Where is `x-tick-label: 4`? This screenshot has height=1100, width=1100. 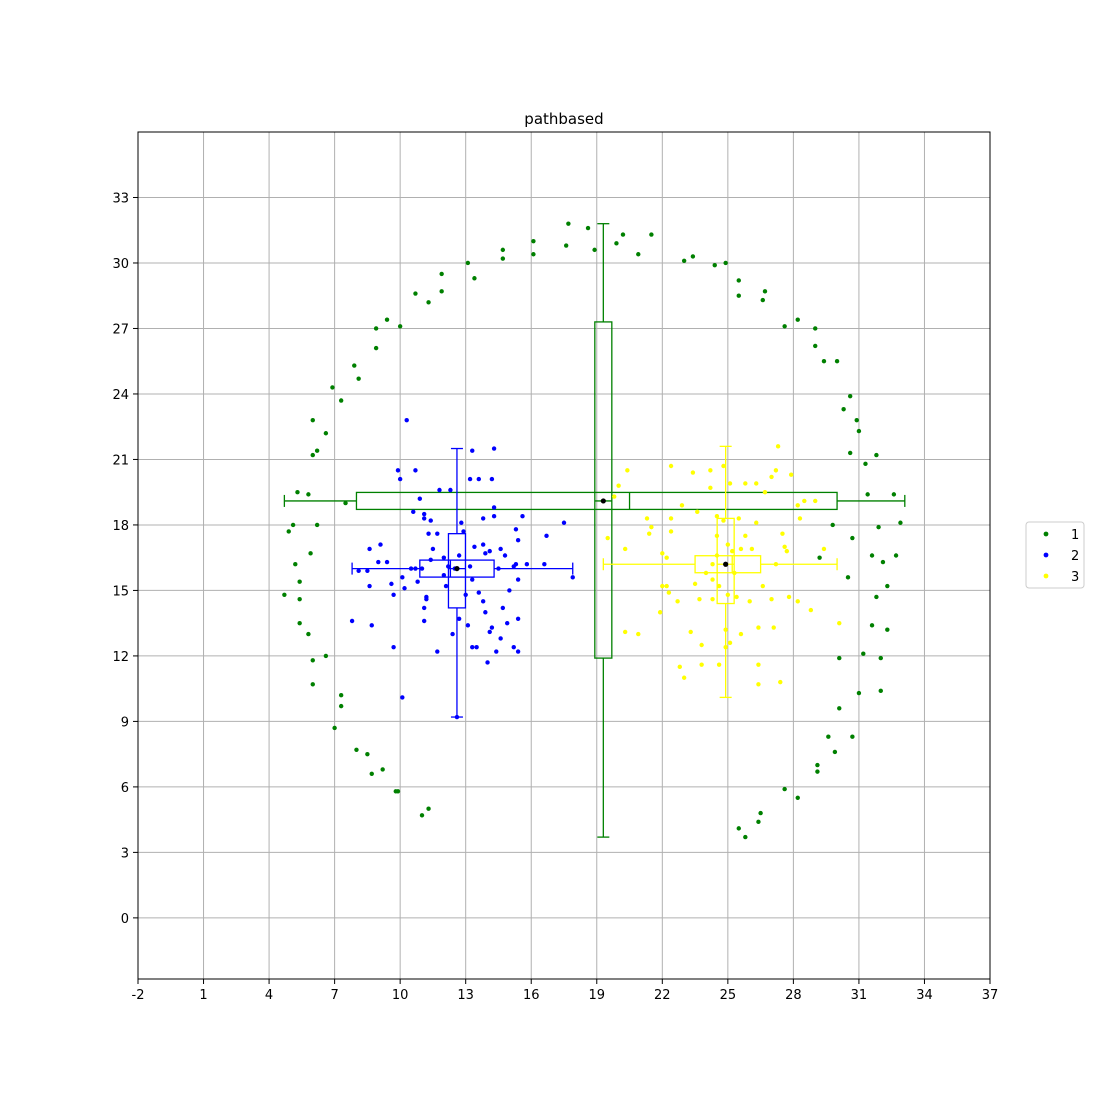
x-tick-label: 4 is located at coordinates (269, 995).